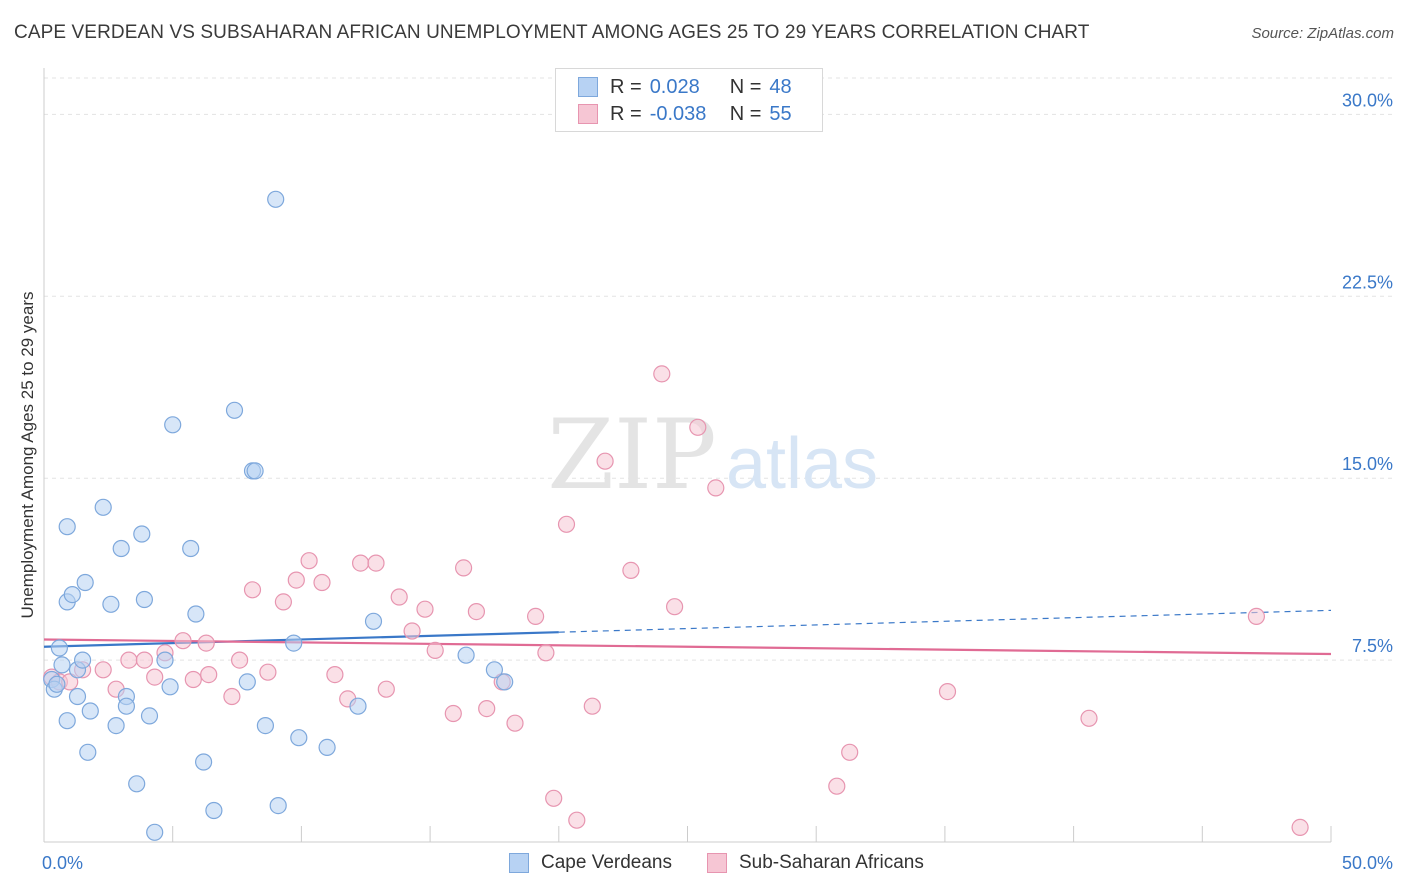 This screenshot has height=892, width=1406. I want to click on legend-item-cape-verdeans: Cape Verdeans, so click(590, 863).